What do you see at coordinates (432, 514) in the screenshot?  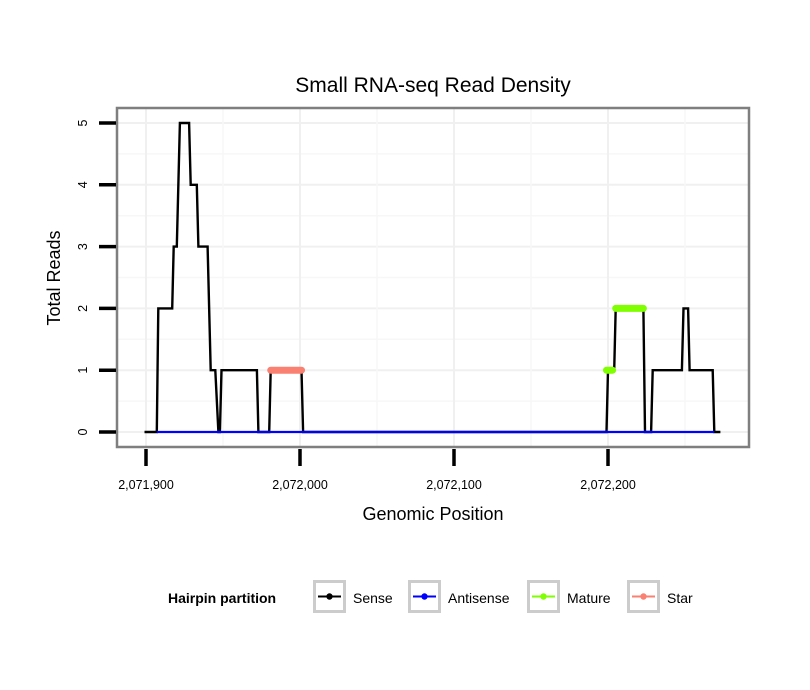 I see `x-axis-title: Genomic Position` at bounding box center [432, 514].